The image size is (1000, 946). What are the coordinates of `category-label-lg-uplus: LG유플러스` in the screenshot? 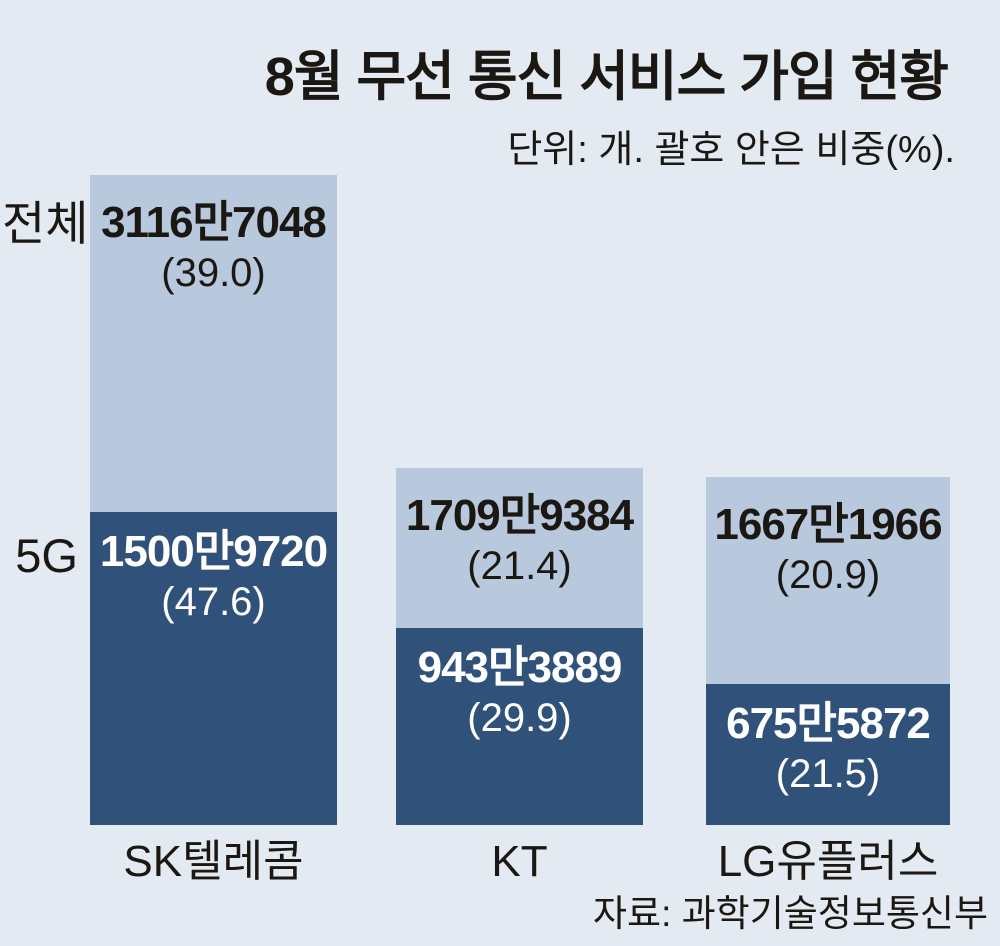 It's located at (828, 861).